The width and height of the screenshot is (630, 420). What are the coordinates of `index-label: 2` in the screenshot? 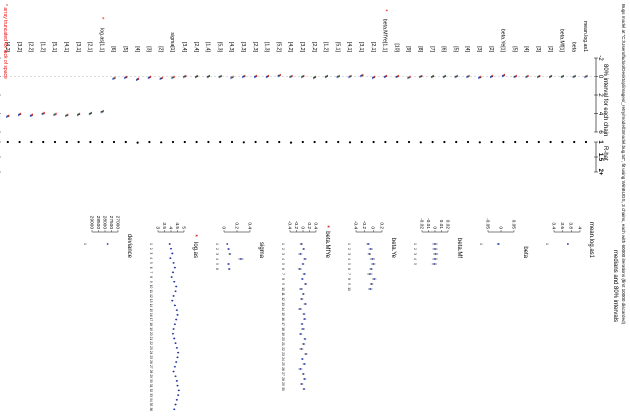 It's located at (415, 249).